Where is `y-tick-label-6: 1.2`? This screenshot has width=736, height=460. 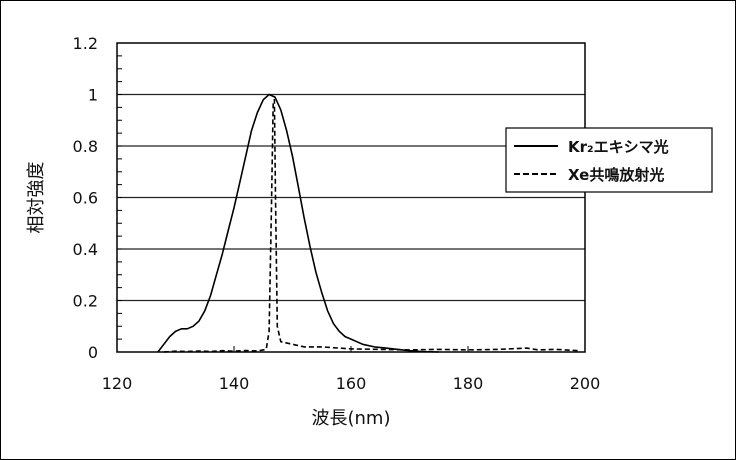
y-tick-label-6: 1.2 is located at coordinates (85, 43).